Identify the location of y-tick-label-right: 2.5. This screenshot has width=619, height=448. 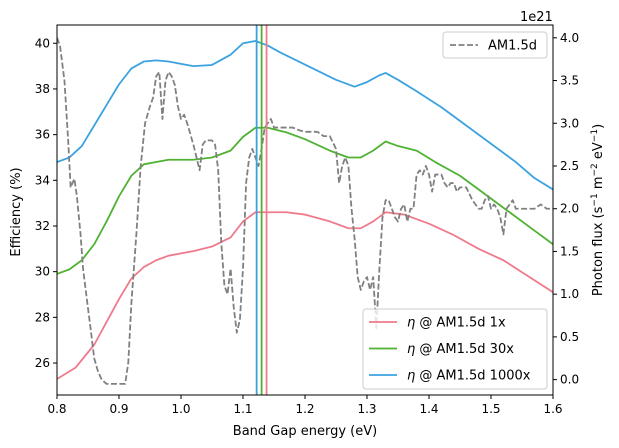
(569, 166).